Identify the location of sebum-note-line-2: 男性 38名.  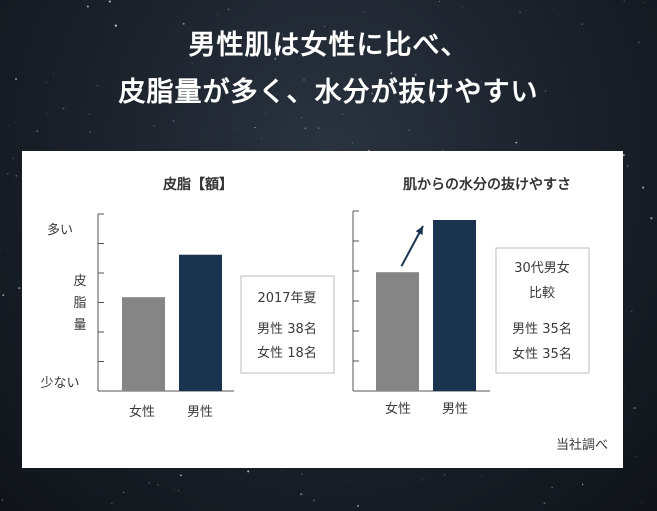
(287, 329).